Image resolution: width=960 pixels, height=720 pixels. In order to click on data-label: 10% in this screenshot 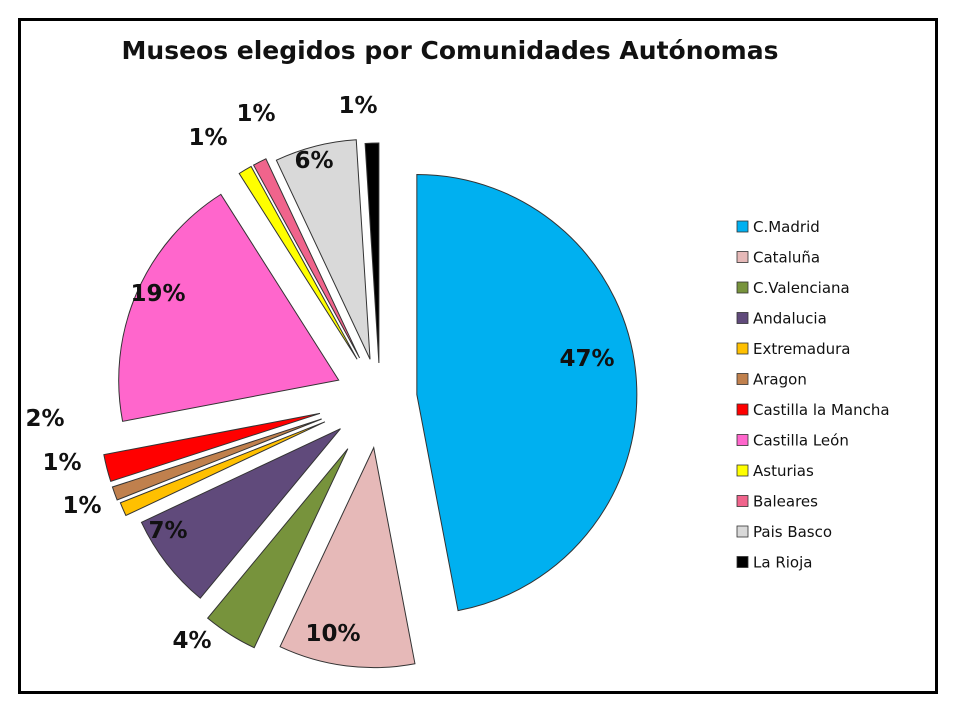, I will do `click(332, 634)`.